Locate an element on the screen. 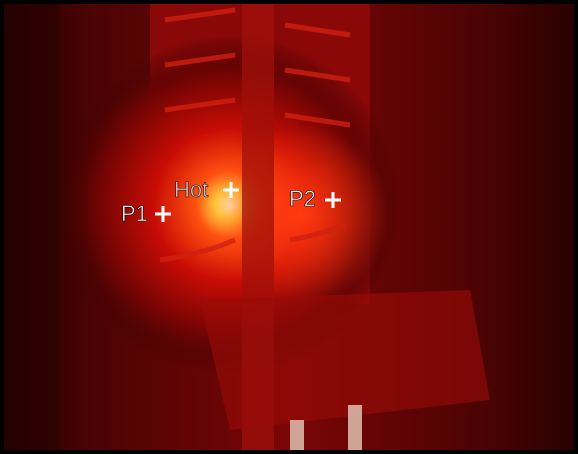 This screenshot has width=578, height=454. rail-holes is located at coordinates (435, 142).